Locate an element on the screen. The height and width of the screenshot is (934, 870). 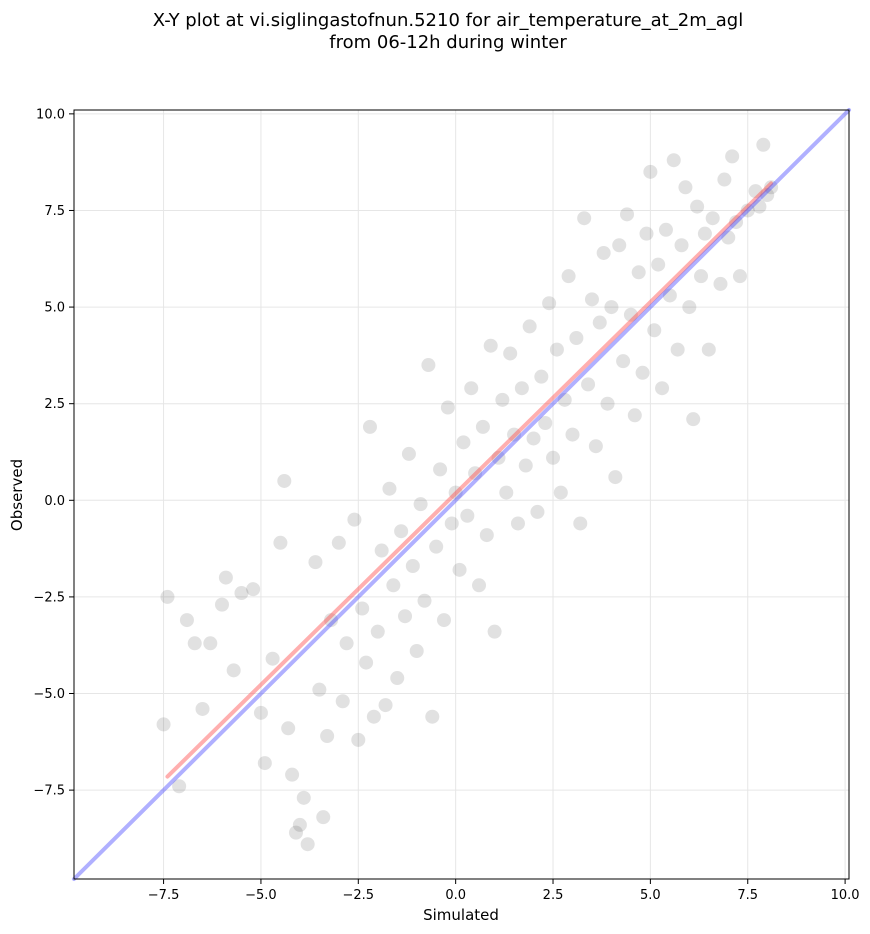
y-tick-label: 5.0 is located at coordinates (54, 308).